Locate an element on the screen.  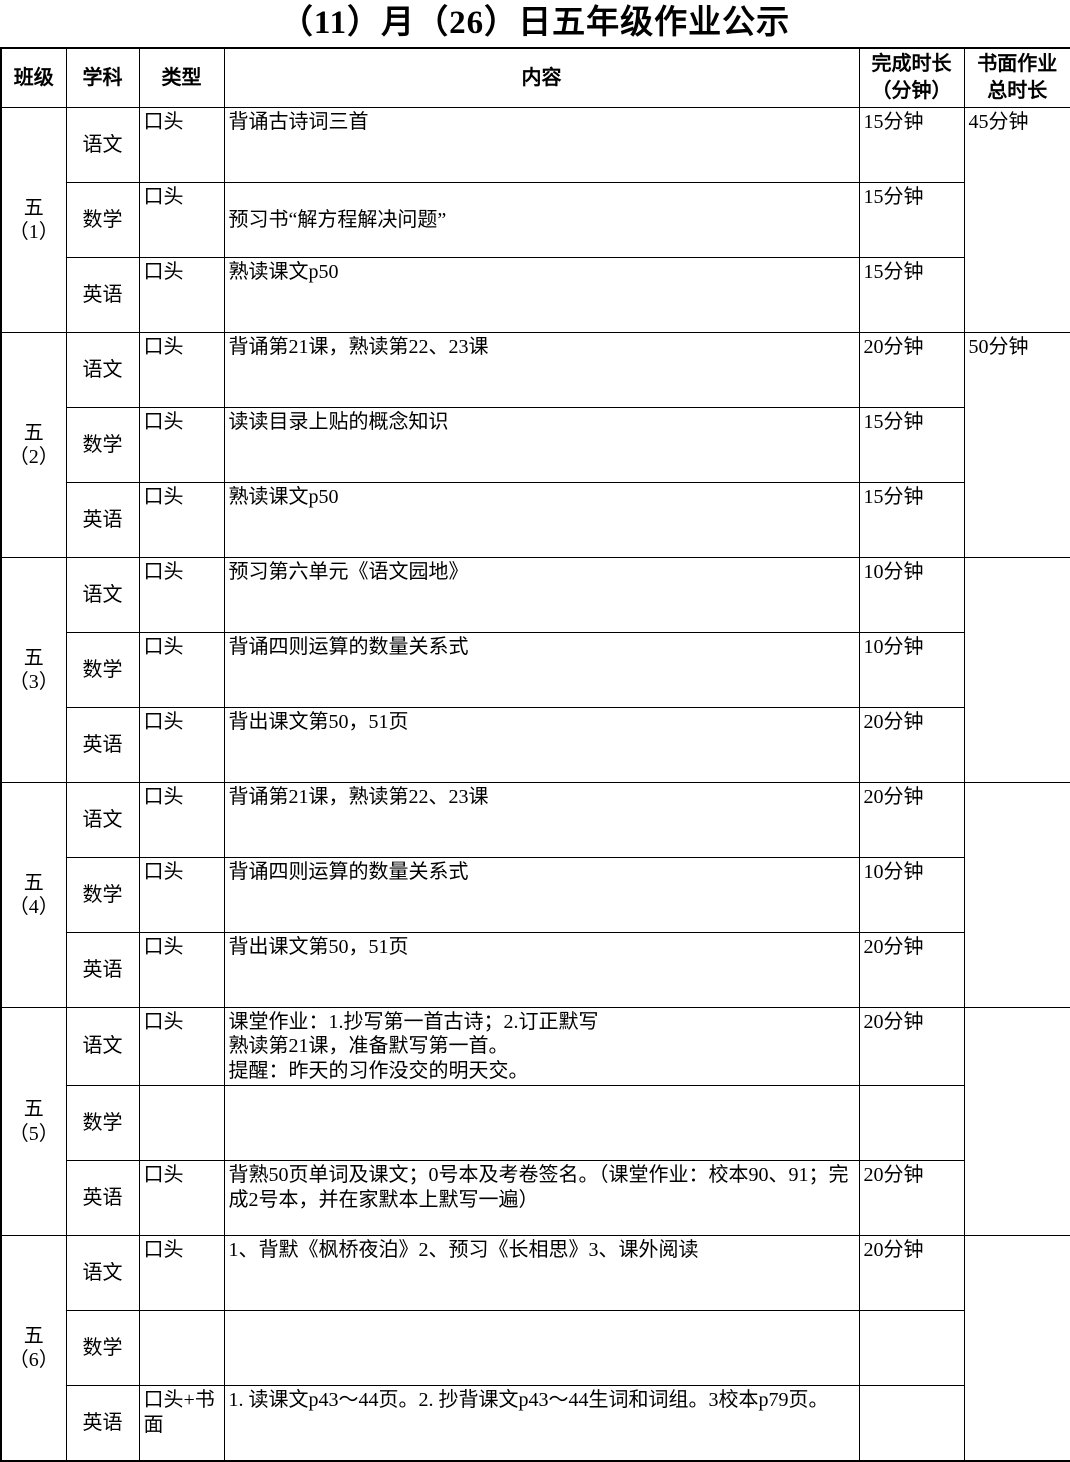
table-row: 数学 口头 读读目录上贴的概念知识 15分钟 is located at coordinates (535, 445).